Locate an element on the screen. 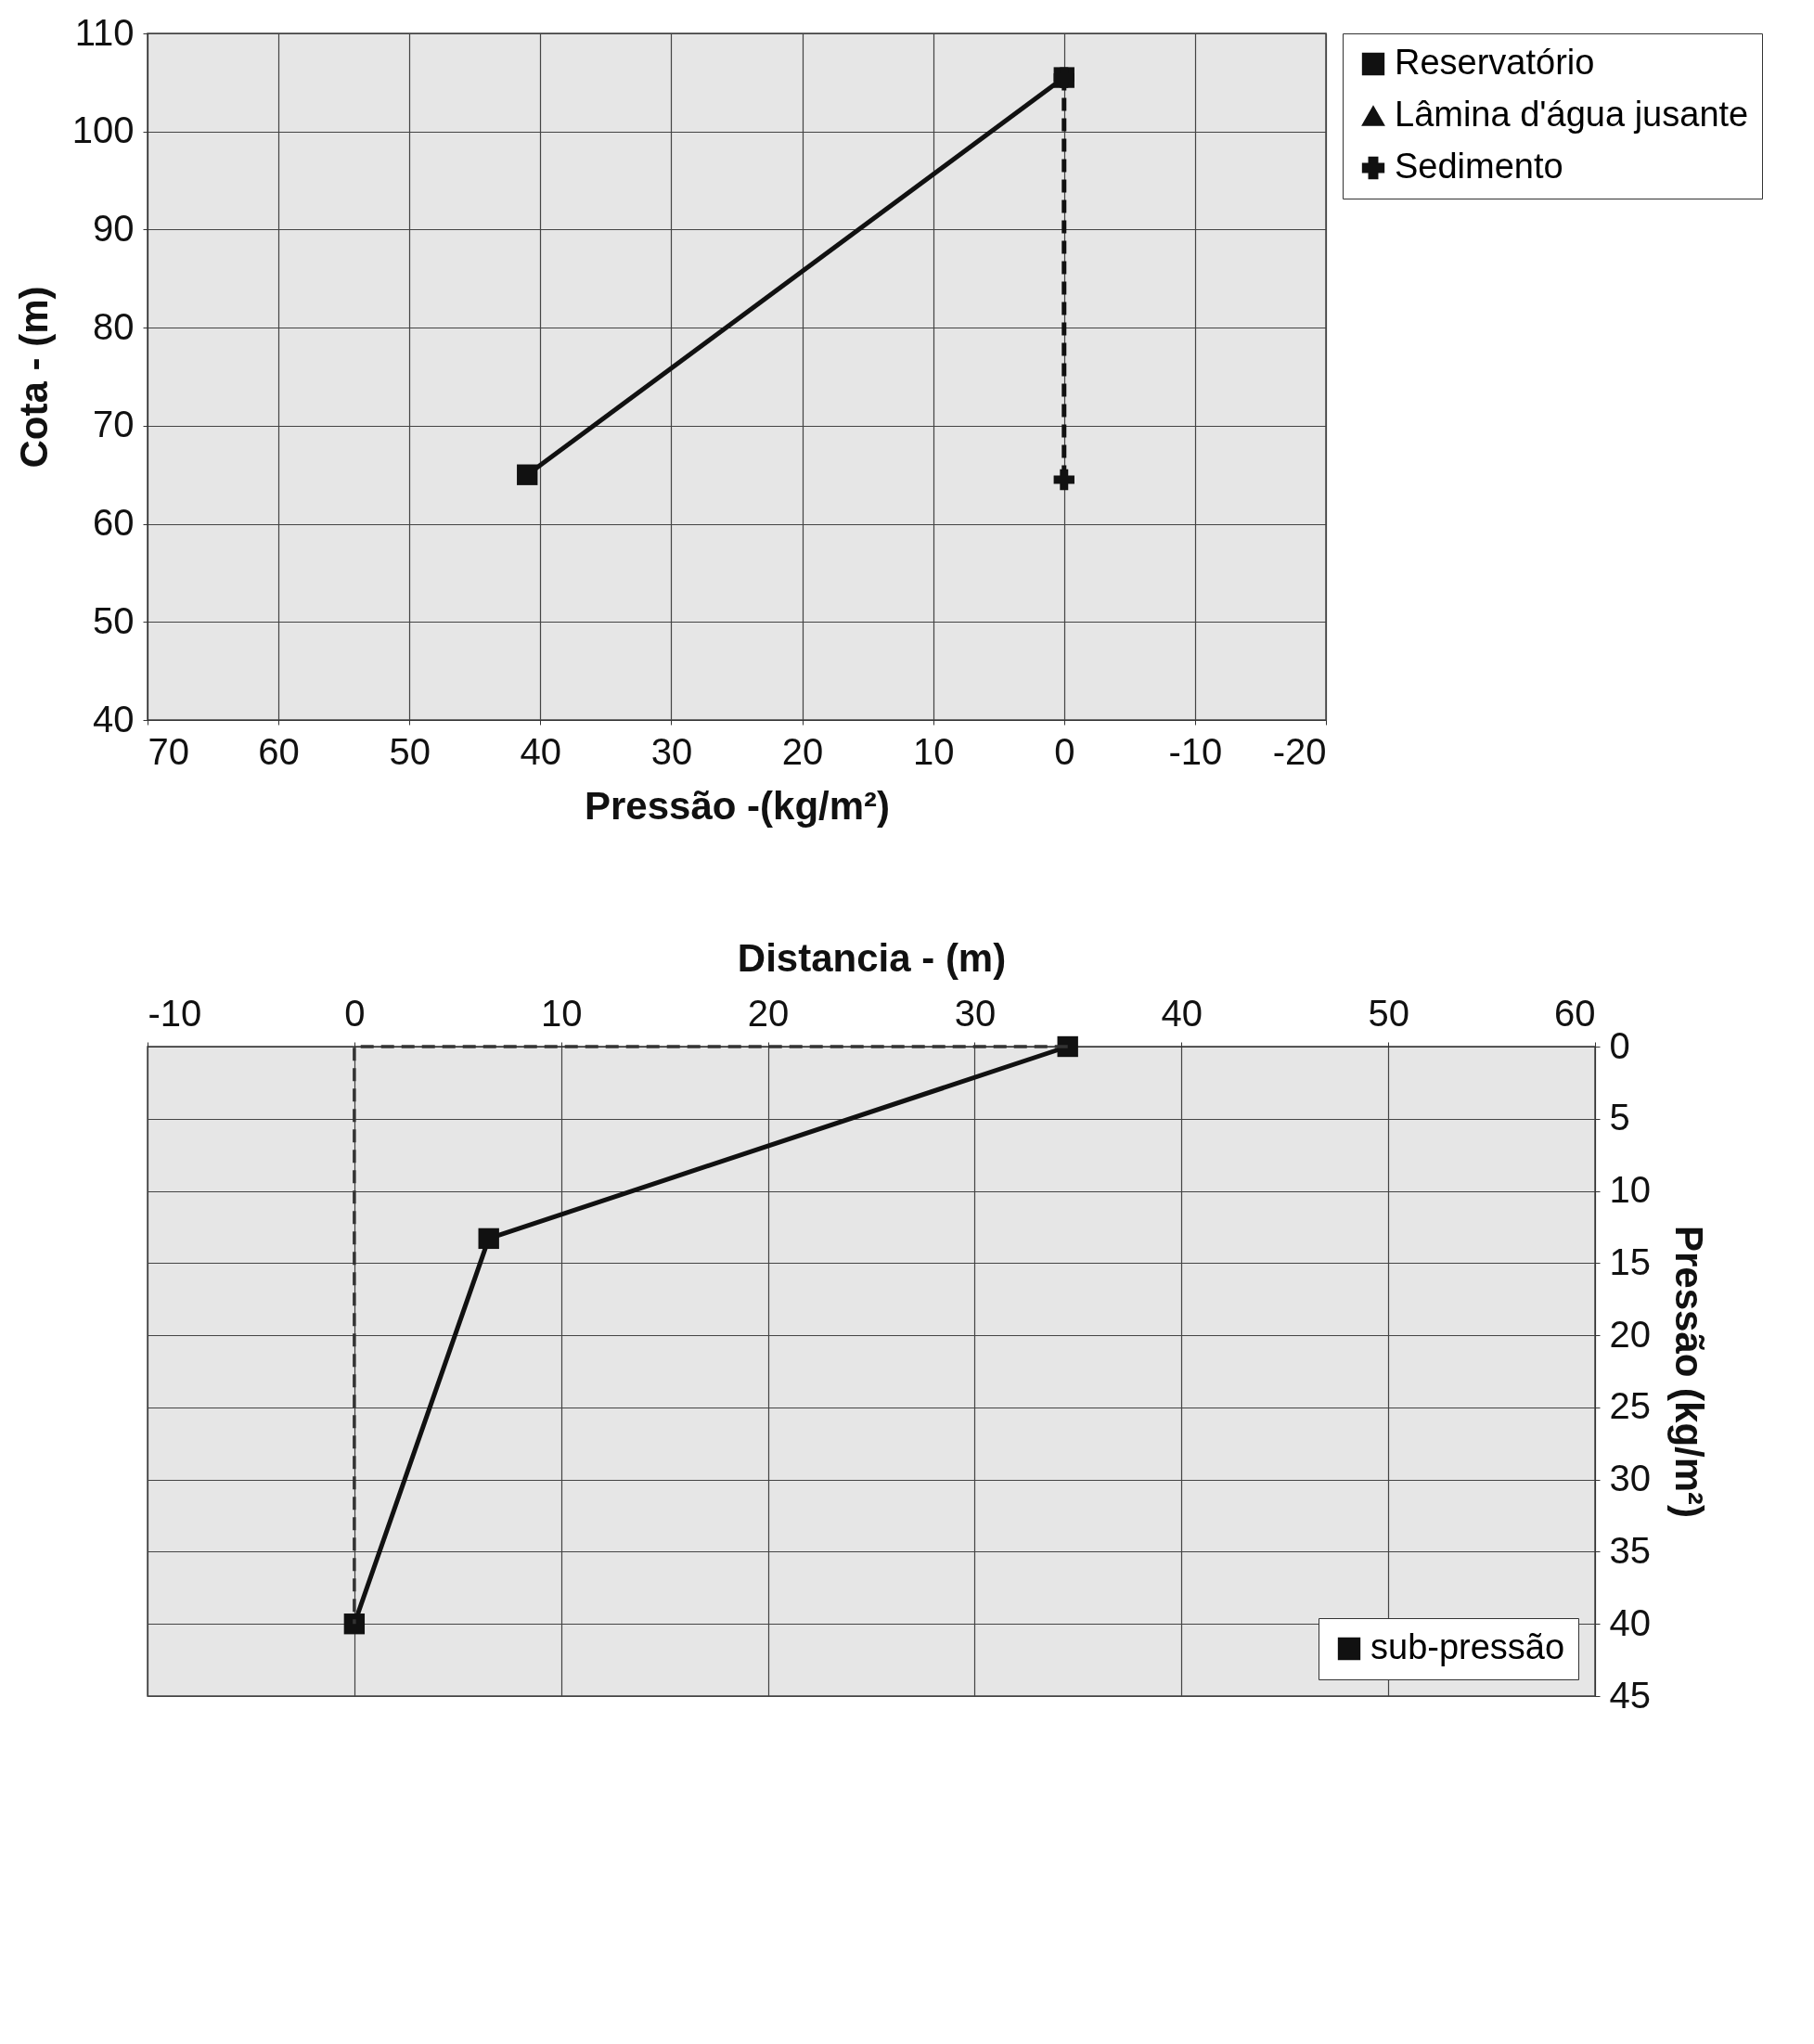  y-tick-label: 20 is located at coordinates (1630, 1334).